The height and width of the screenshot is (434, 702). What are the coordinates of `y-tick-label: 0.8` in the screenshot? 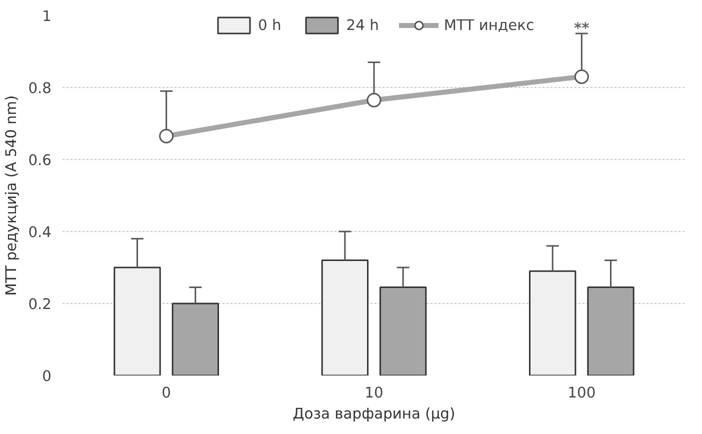 It's located at (40, 88).